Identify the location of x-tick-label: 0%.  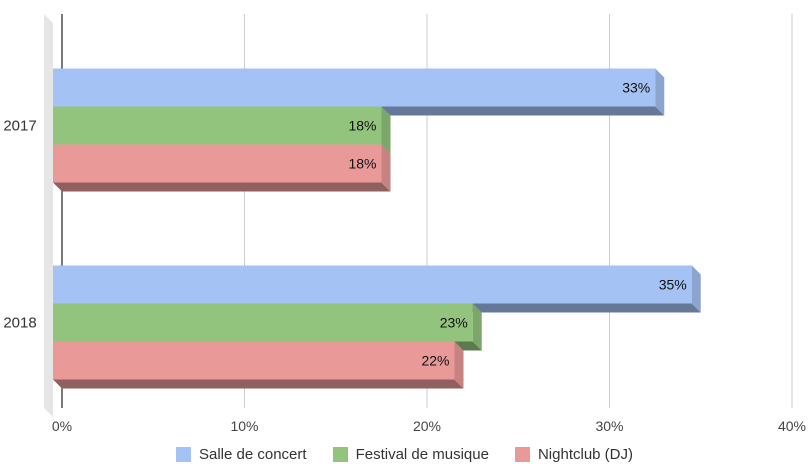
(62, 426).